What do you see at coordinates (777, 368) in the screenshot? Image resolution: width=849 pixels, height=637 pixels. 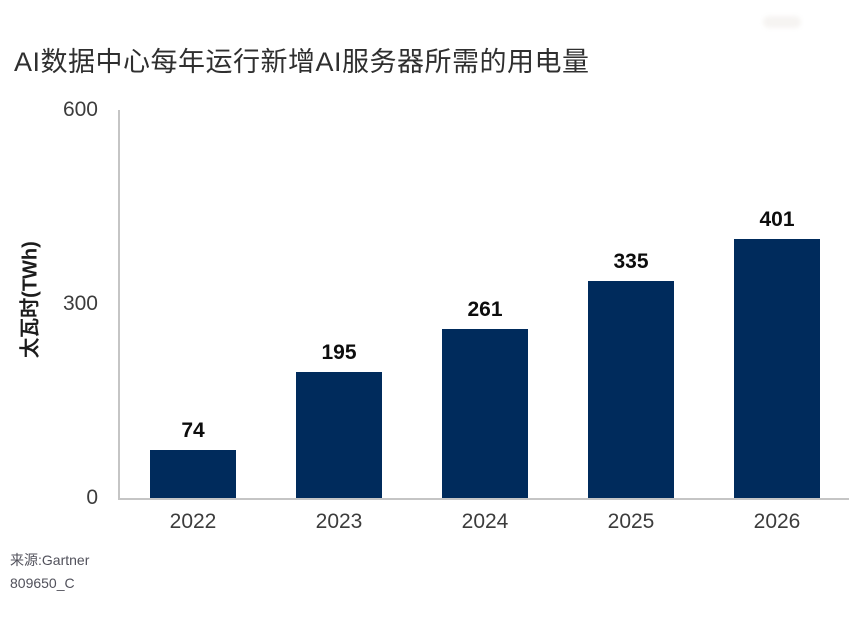 I see `bar-2026` at bounding box center [777, 368].